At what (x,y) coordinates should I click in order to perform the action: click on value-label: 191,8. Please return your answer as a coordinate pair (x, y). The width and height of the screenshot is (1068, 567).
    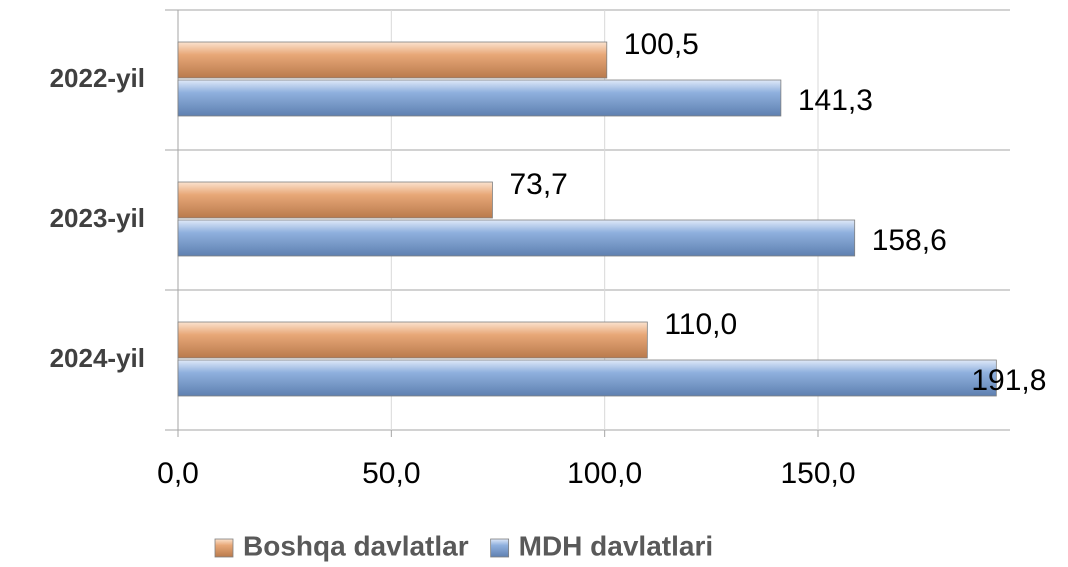
    Looking at the image, I should click on (1008, 380).